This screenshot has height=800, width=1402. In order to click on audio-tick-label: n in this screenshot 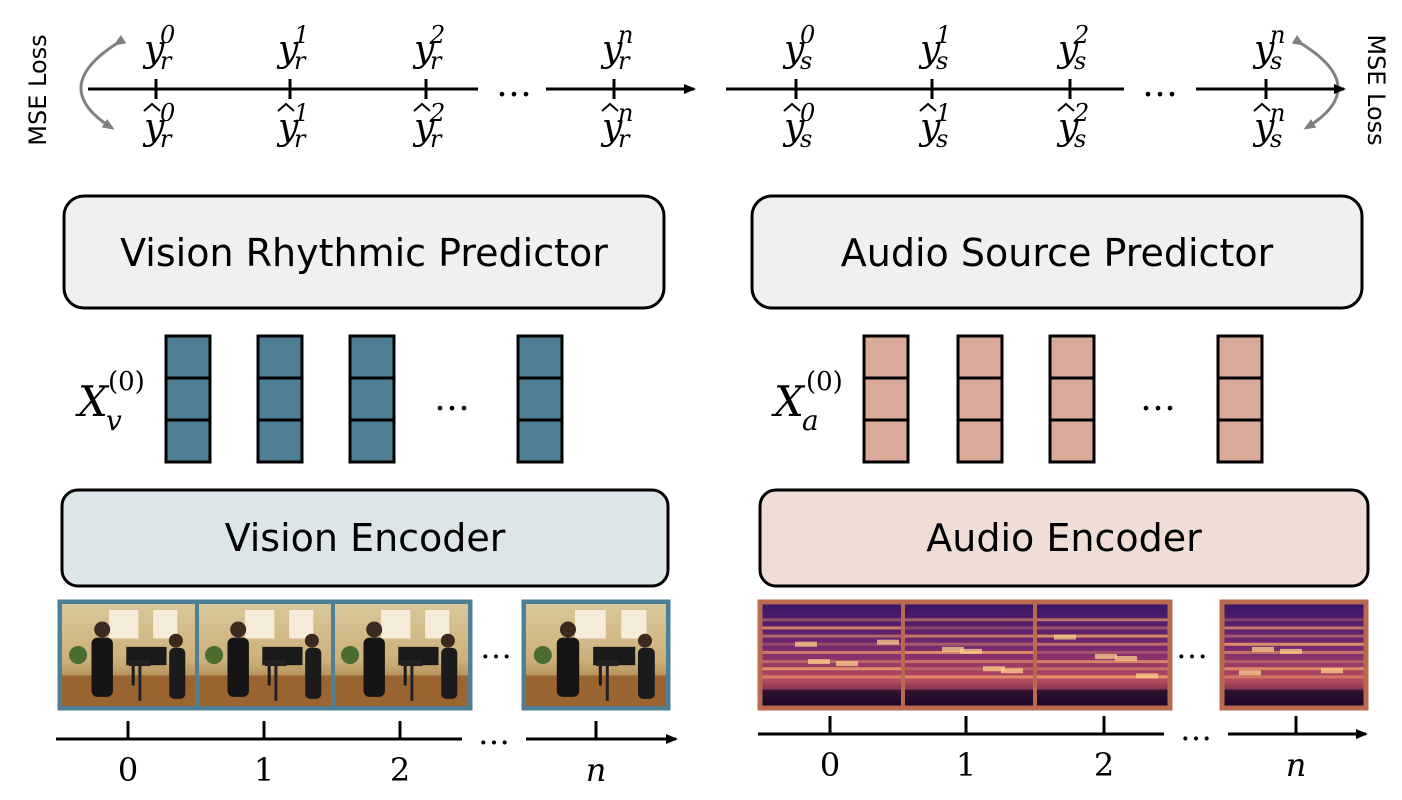, I will do `click(1296, 765)`.